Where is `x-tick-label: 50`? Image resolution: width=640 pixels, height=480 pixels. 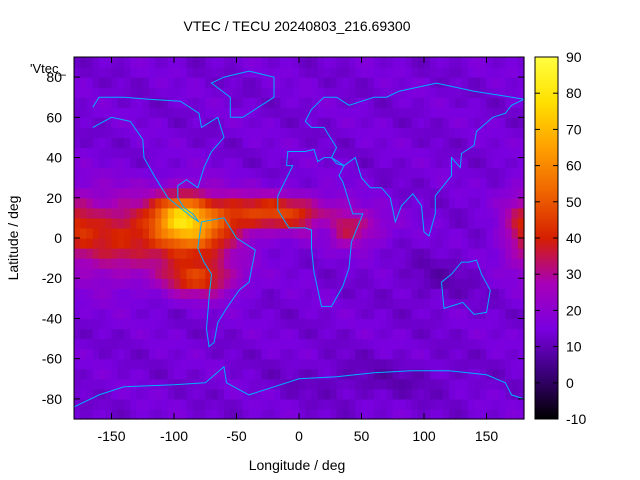 x-tick-label: 50 is located at coordinates (362, 436).